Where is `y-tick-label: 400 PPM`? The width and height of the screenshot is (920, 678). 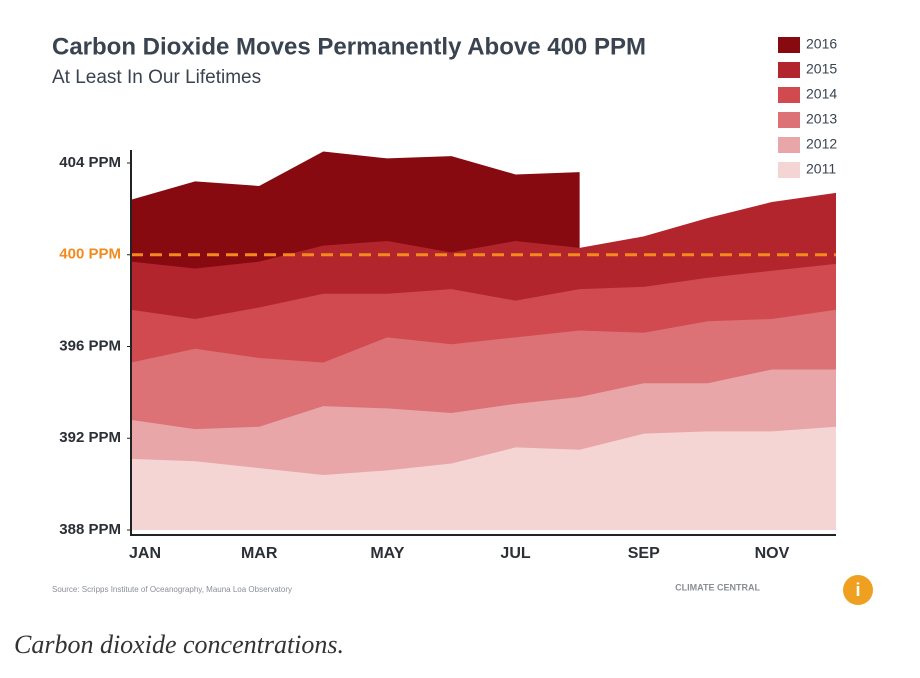 y-tick-label: 400 PPM is located at coordinates (90, 254).